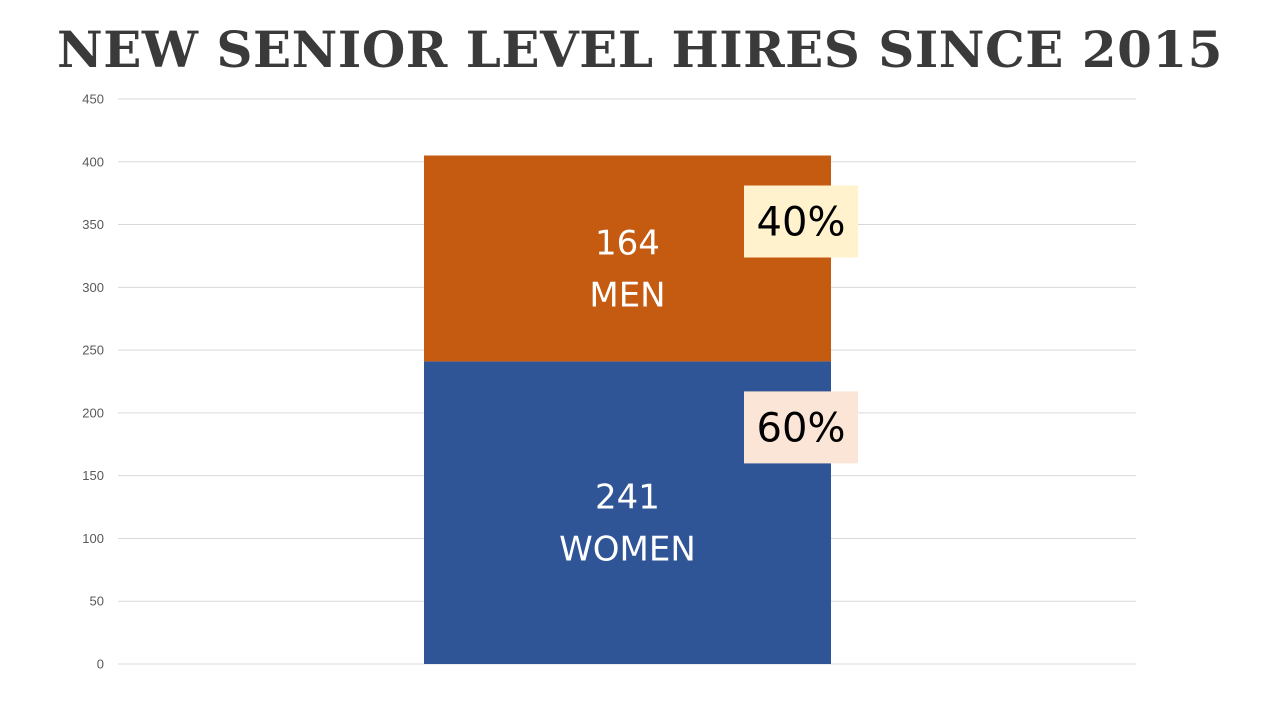 Image resolution: width=1280 pixels, height=720 pixels. I want to click on y-axis: 0 50 100 150 200 250 300 350 400 450, so click(93, 382).